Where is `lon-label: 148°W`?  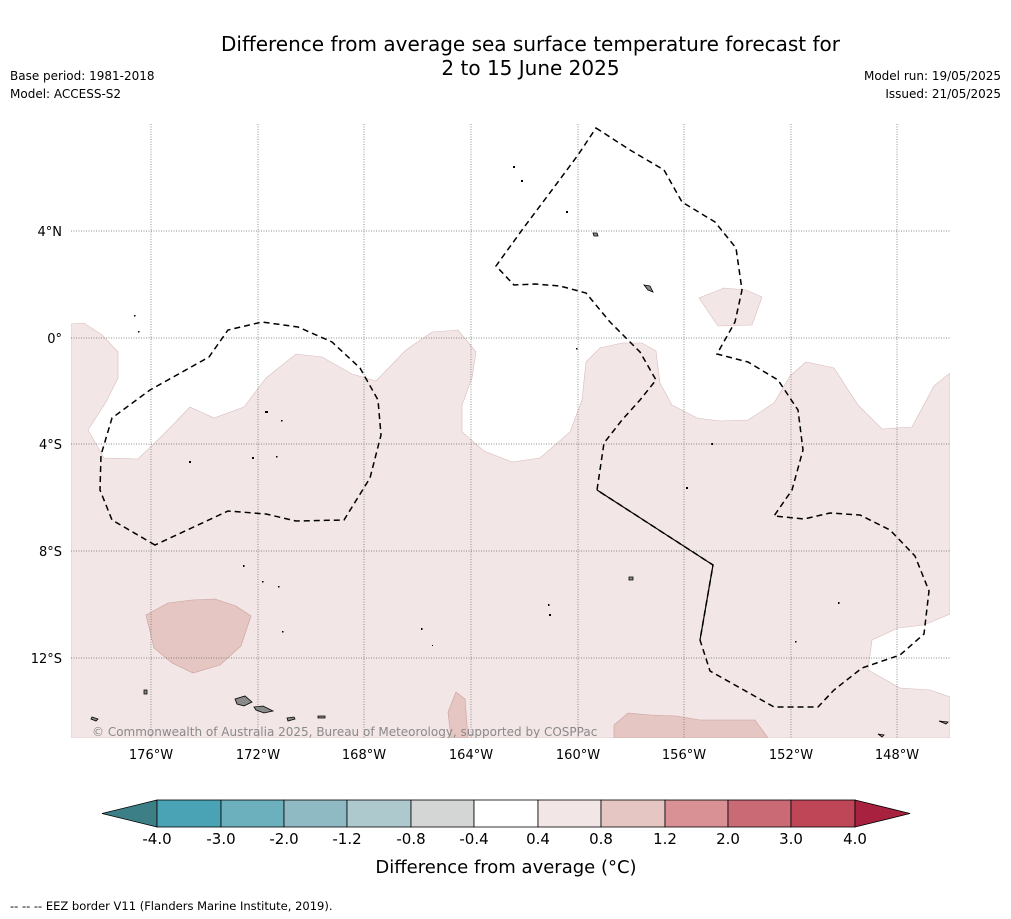
lon-label: 148°W is located at coordinates (897, 755).